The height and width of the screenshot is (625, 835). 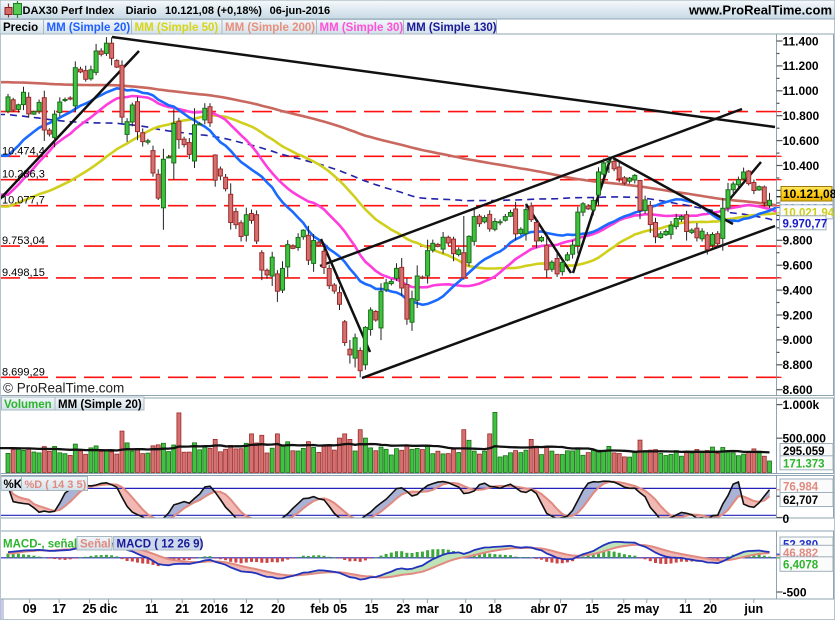 I want to click on svg-text: MM (Simple 130), so click(x=452, y=28).